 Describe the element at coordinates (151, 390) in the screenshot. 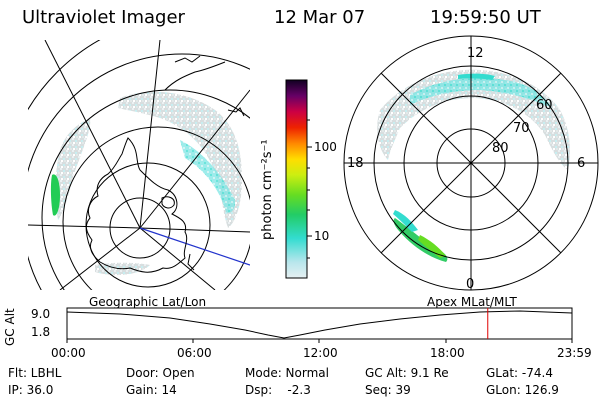

I see `info-gain: Gain: 14` at that location.